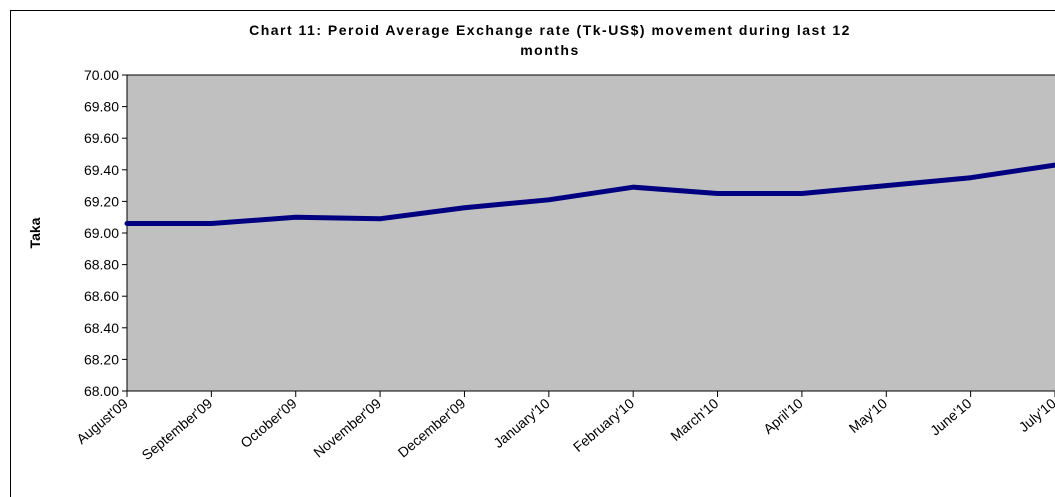 This screenshot has width=1055, height=497. What do you see at coordinates (694, 419) in the screenshot?
I see `x-tick-label: March'10` at bounding box center [694, 419].